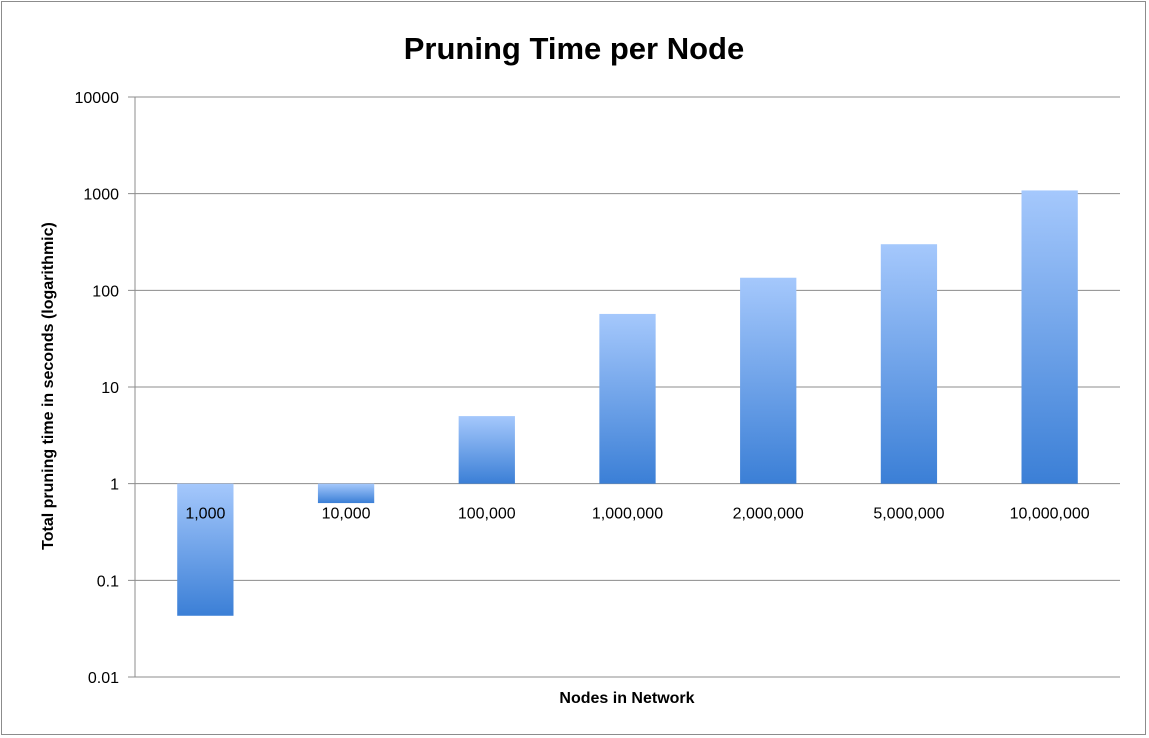 The image size is (1149, 738). What do you see at coordinates (105, 291) in the screenshot?
I see `y-tick-label: 100` at bounding box center [105, 291].